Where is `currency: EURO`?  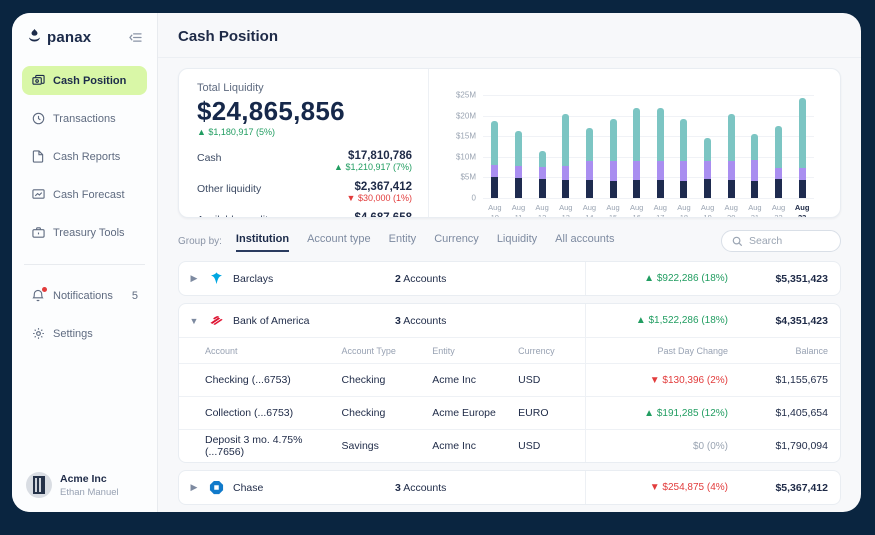
currency: EURO is located at coordinates (533, 413).